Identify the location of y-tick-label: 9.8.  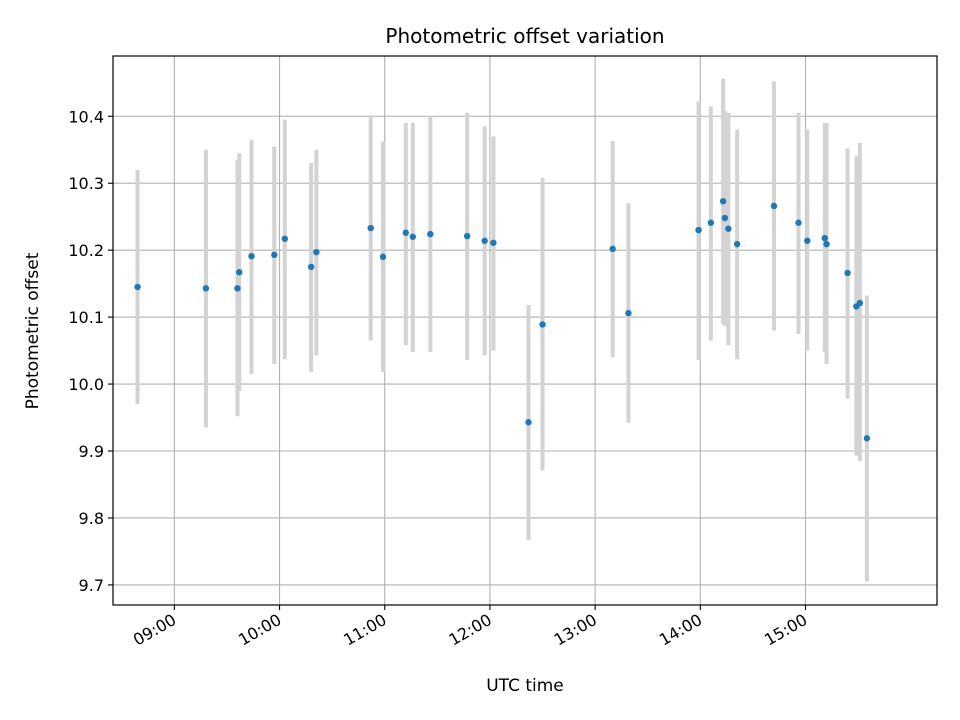
(91, 518).